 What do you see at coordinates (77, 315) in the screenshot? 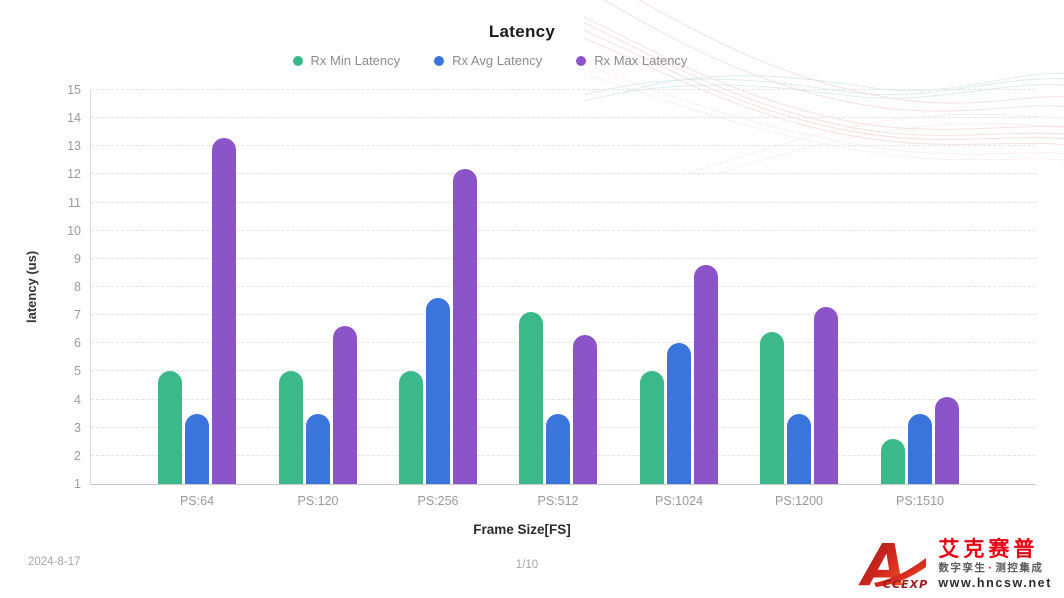
I see `y-tick-label: 7` at bounding box center [77, 315].